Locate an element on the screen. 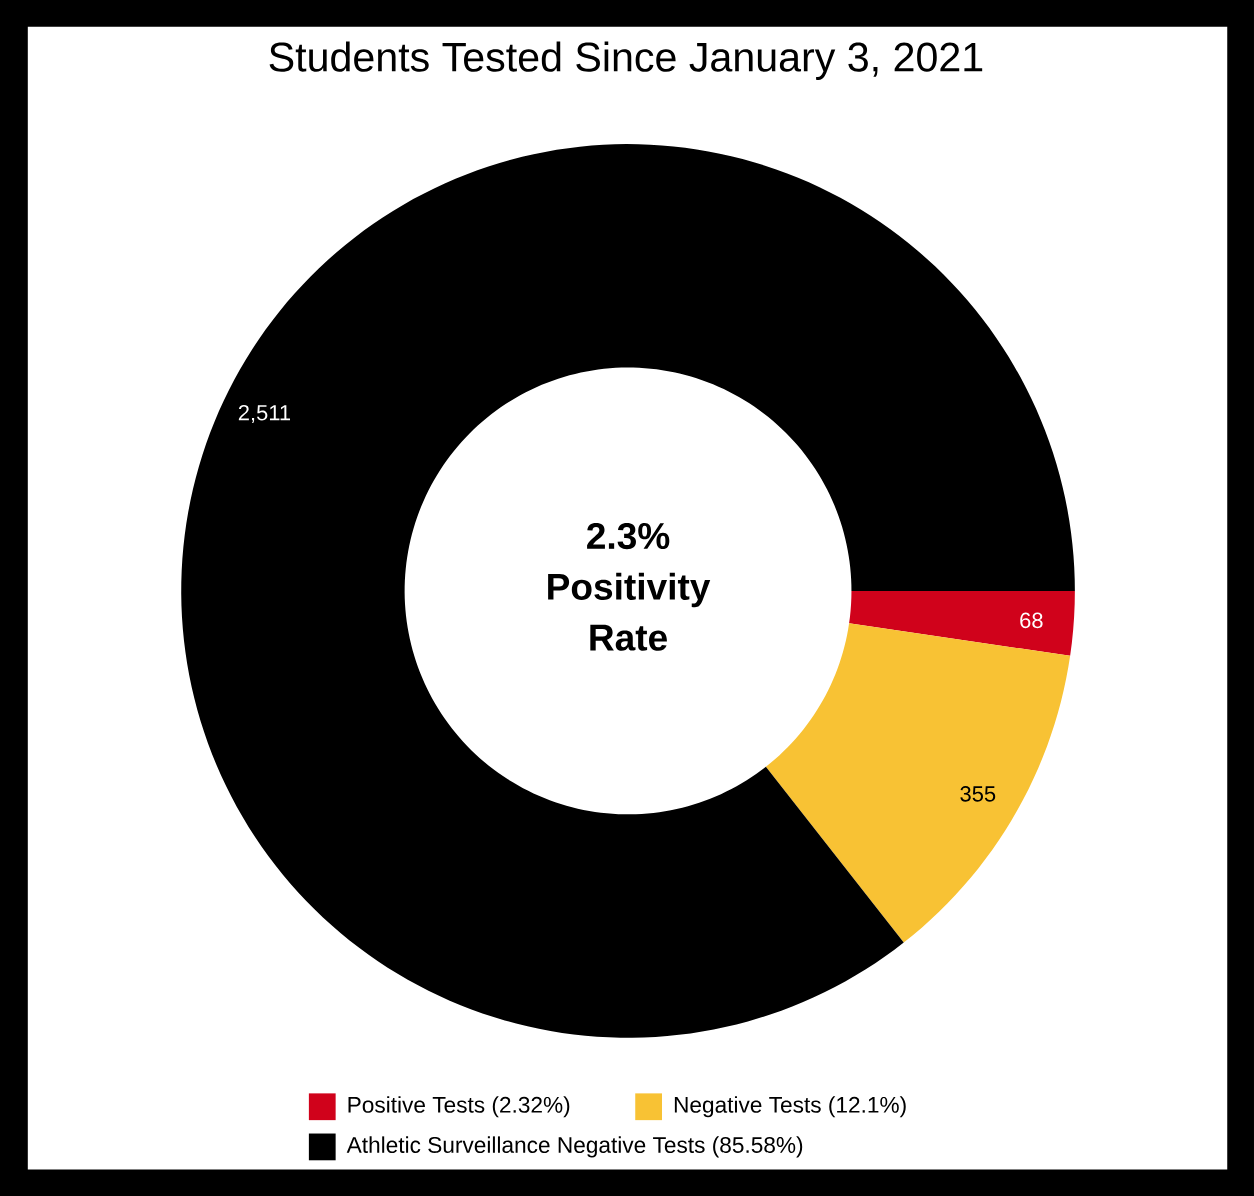 The image size is (1254, 1196). text: 2.3% Positivity Rate is located at coordinates (629, 586).